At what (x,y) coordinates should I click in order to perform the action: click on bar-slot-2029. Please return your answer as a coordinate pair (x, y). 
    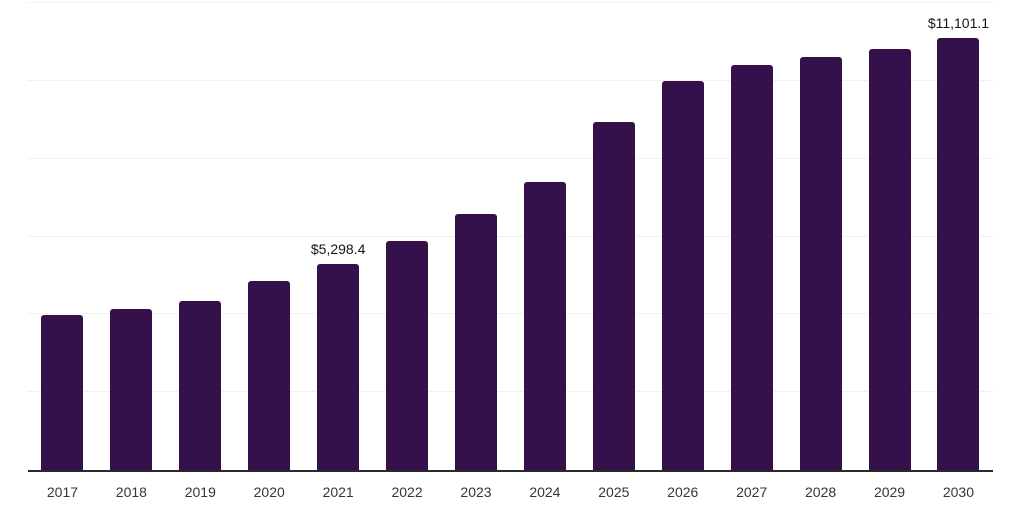
    Looking at the image, I should click on (889, 235).